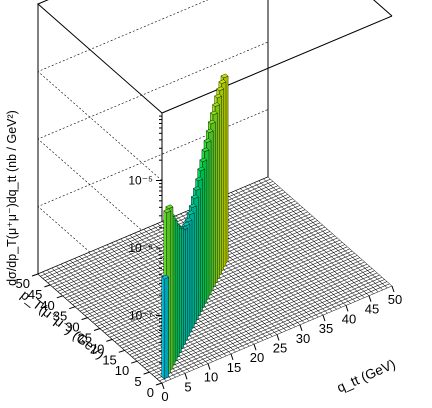  I want to click on front-top-edge, so click(277, 64).